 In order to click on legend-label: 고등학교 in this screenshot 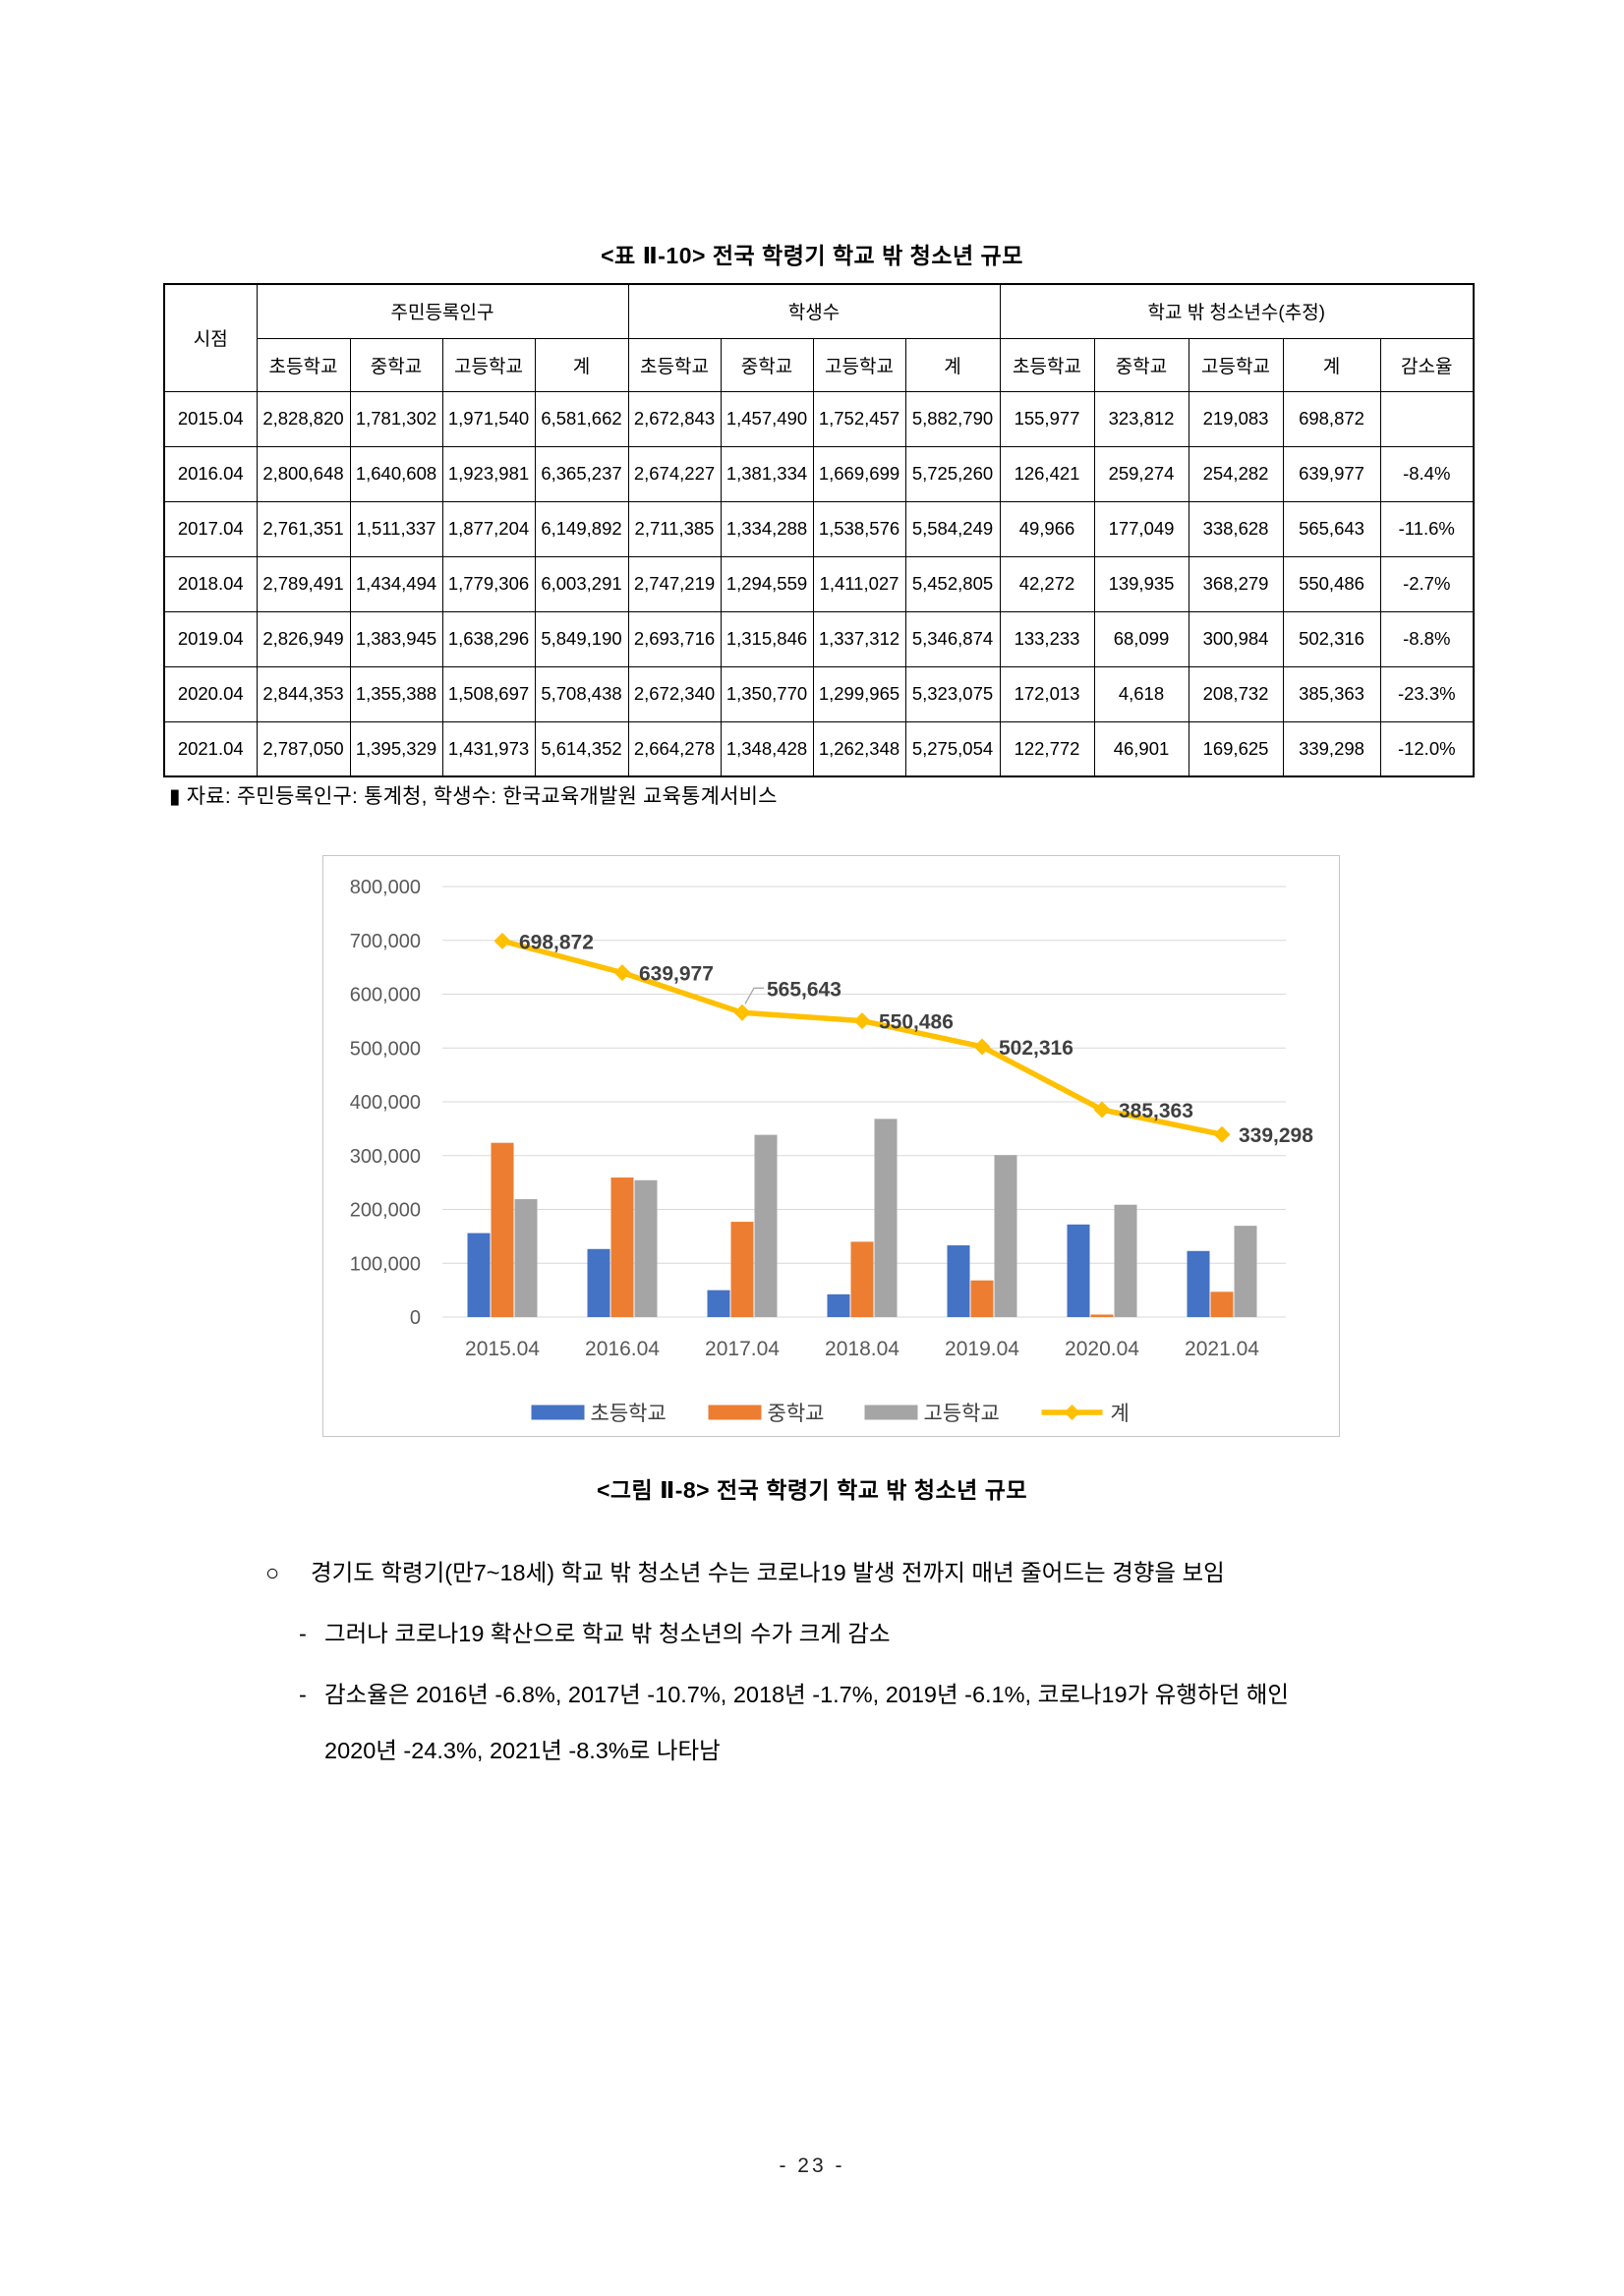, I will do `click(962, 1414)`.